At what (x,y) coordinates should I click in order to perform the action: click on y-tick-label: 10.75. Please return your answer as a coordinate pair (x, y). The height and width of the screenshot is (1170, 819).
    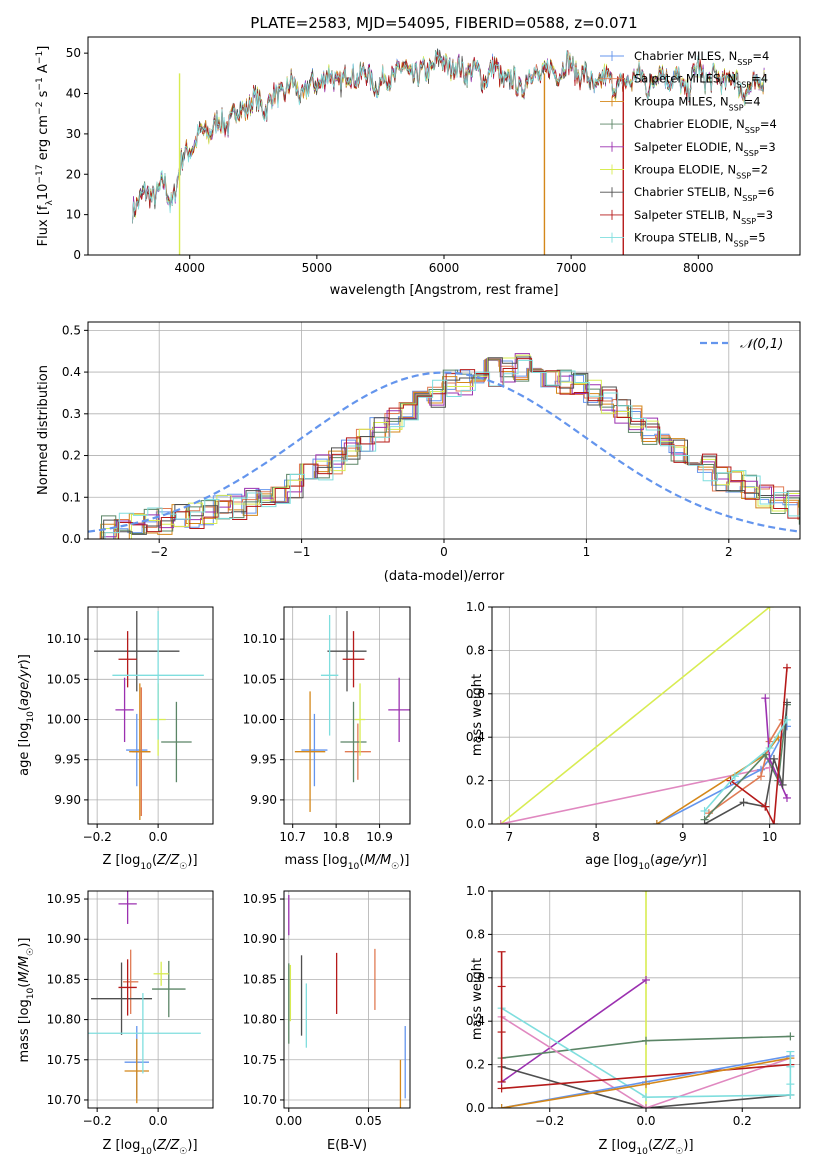
    Looking at the image, I should click on (260, 1060).